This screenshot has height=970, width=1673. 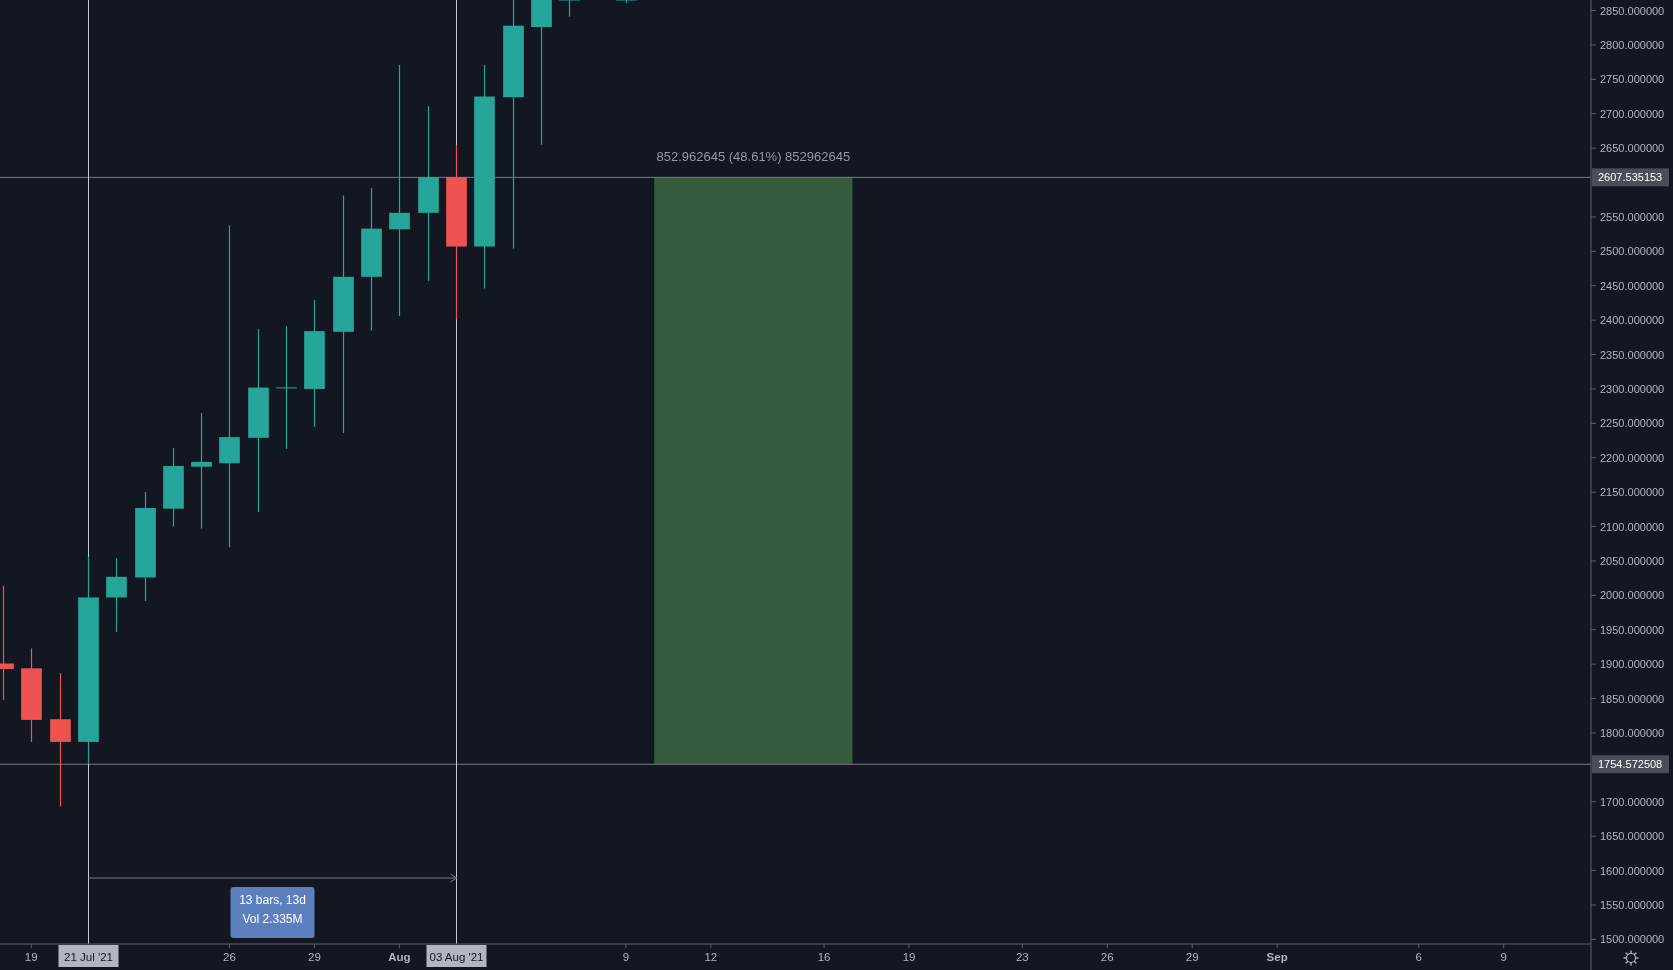 I want to click on y-tick-label: 2700.000000, so click(x=1632, y=113).